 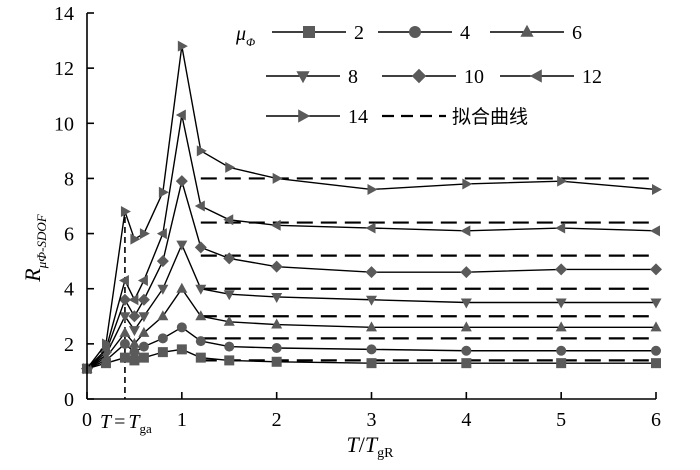 What do you see at coordinates (656, 420) in the screenshot?
I see `x-tick-label: 6` at bounding box center [656, 420].